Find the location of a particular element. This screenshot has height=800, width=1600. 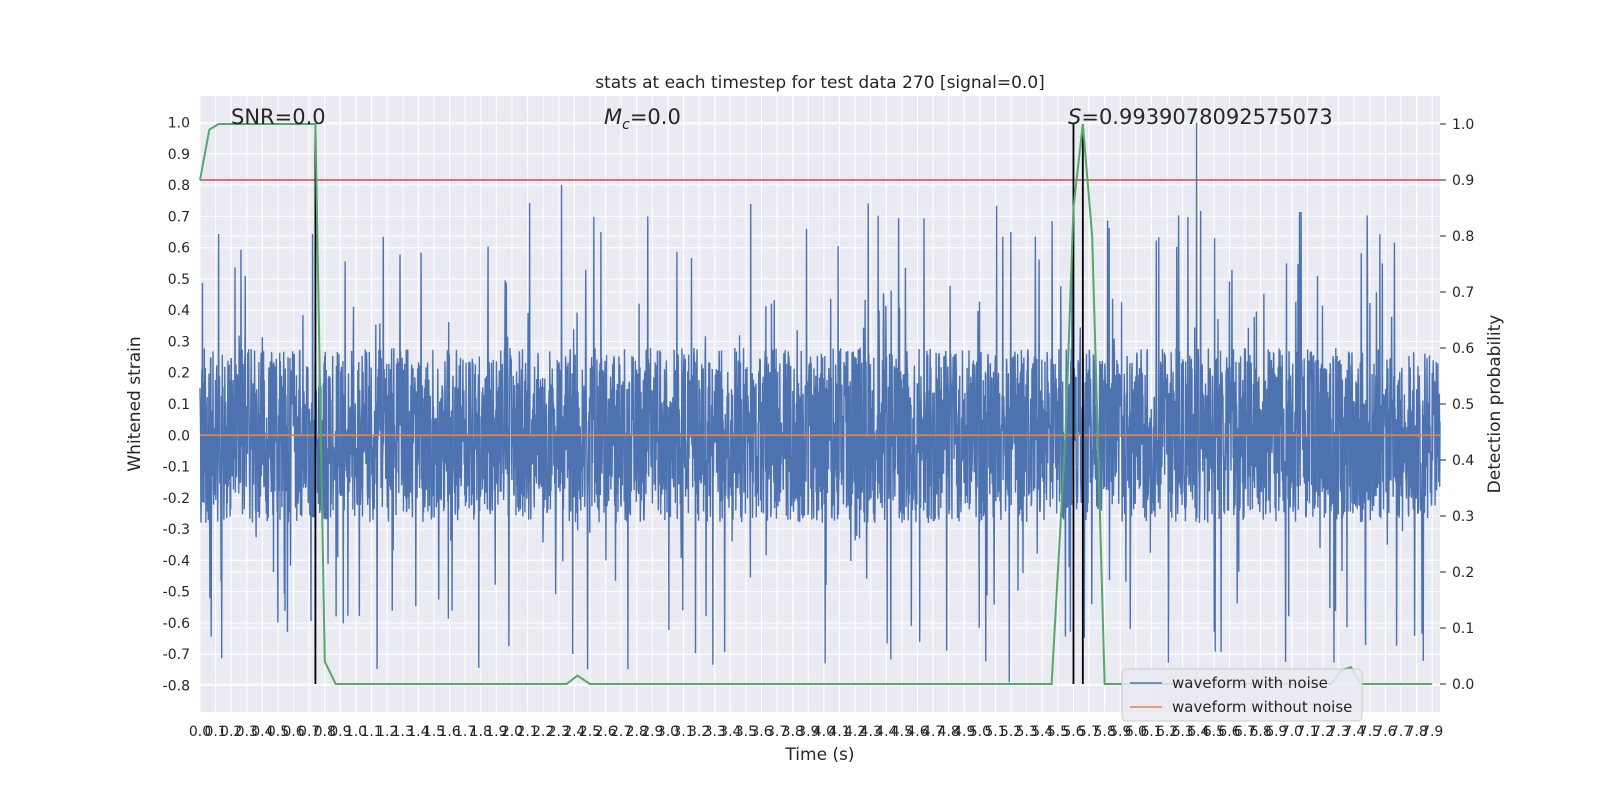

x-tick-label: 5.2 is located at coordinates (1011, 732).